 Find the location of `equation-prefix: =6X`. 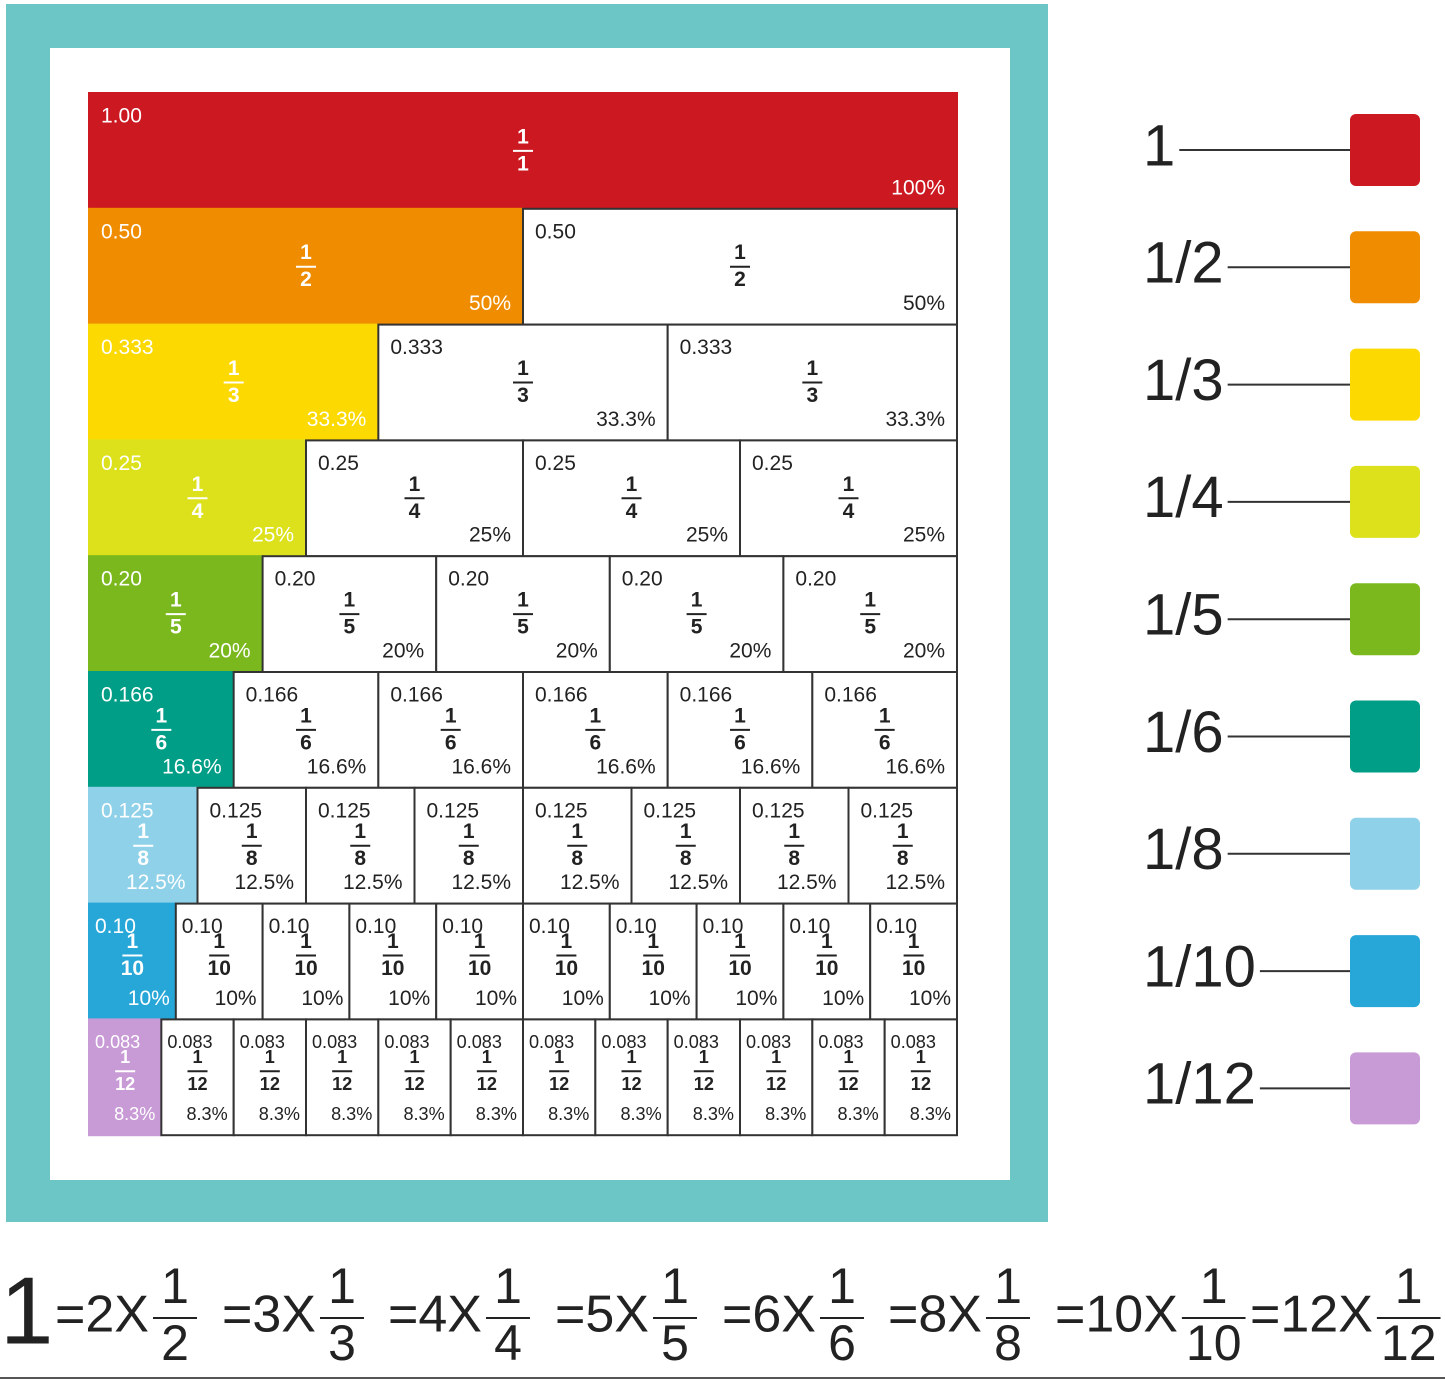

equation-prefix: =6X is located at coordinates (769, 1315).